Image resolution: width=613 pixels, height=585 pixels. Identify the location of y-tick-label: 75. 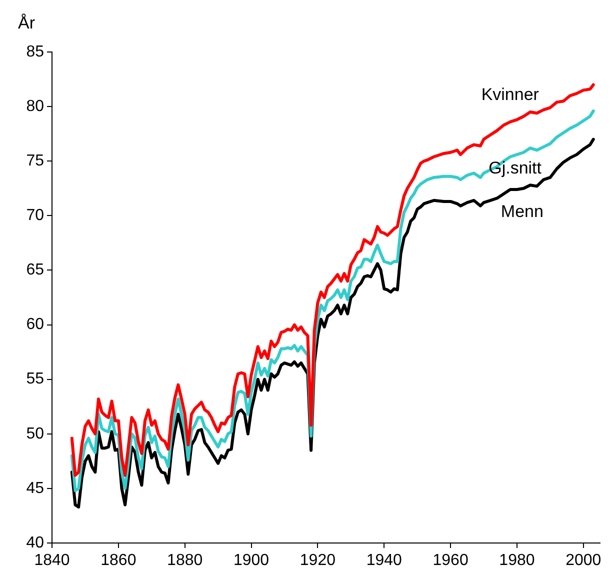
(35, 161).